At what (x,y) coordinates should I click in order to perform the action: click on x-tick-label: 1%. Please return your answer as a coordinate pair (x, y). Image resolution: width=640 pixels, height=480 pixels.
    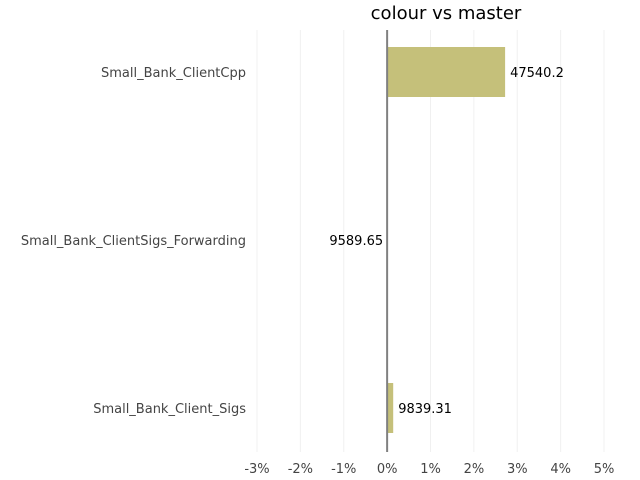
    Looking at the image, I should click on (430, 469).